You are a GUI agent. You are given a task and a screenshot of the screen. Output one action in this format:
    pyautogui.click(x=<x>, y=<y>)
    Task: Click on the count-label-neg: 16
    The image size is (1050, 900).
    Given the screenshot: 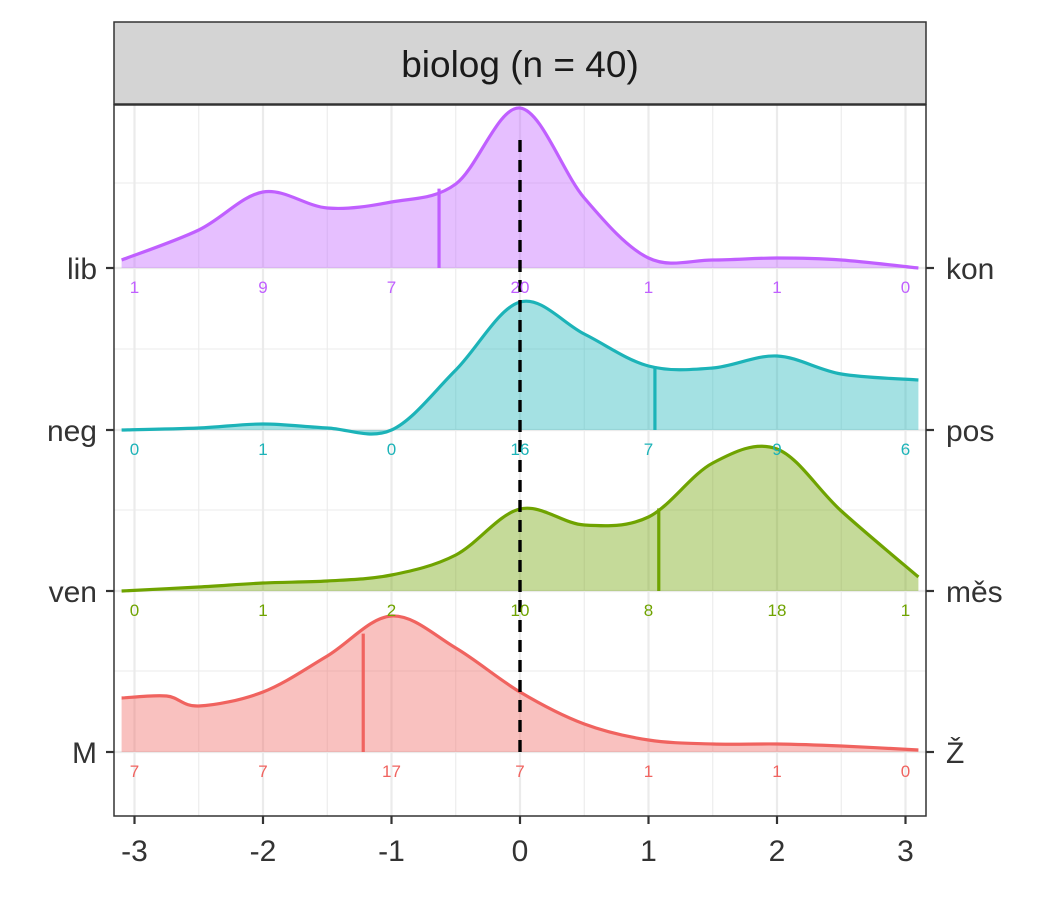 What is the action you would take?
    pyautogui.click(x=520, y=449)
    